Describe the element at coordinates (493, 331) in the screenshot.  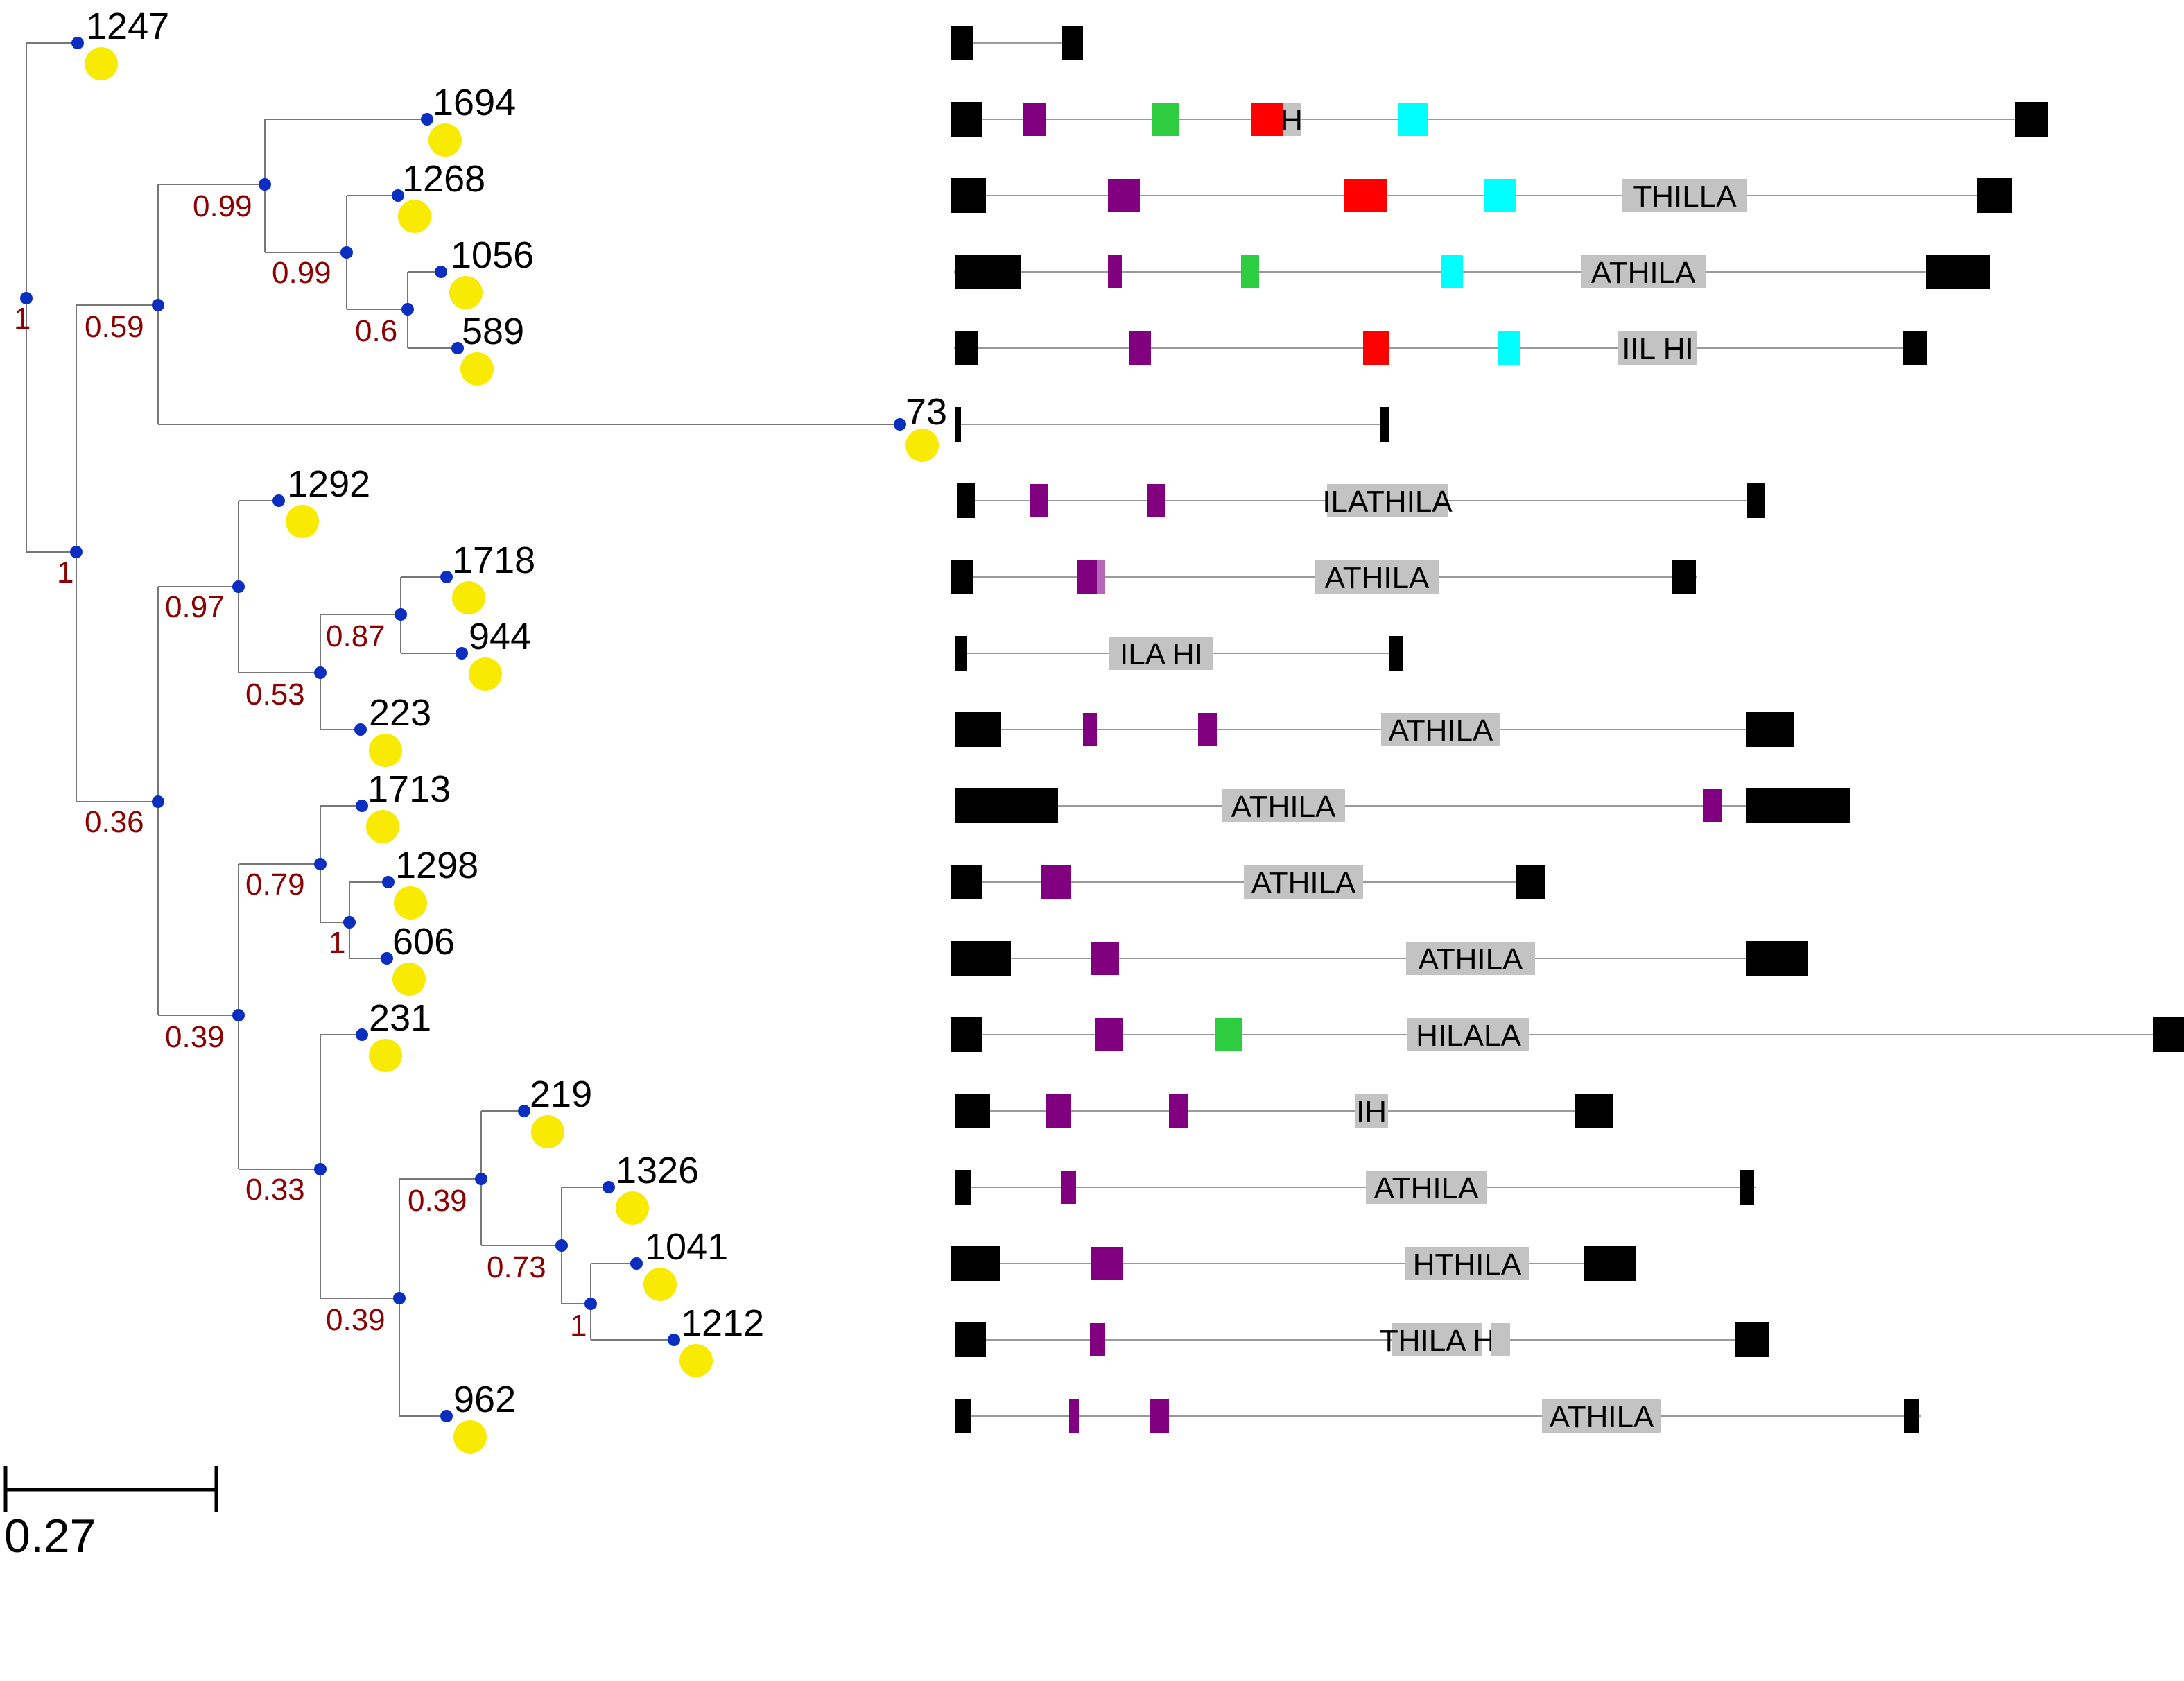
I see `leaf-label: 589` at that location.